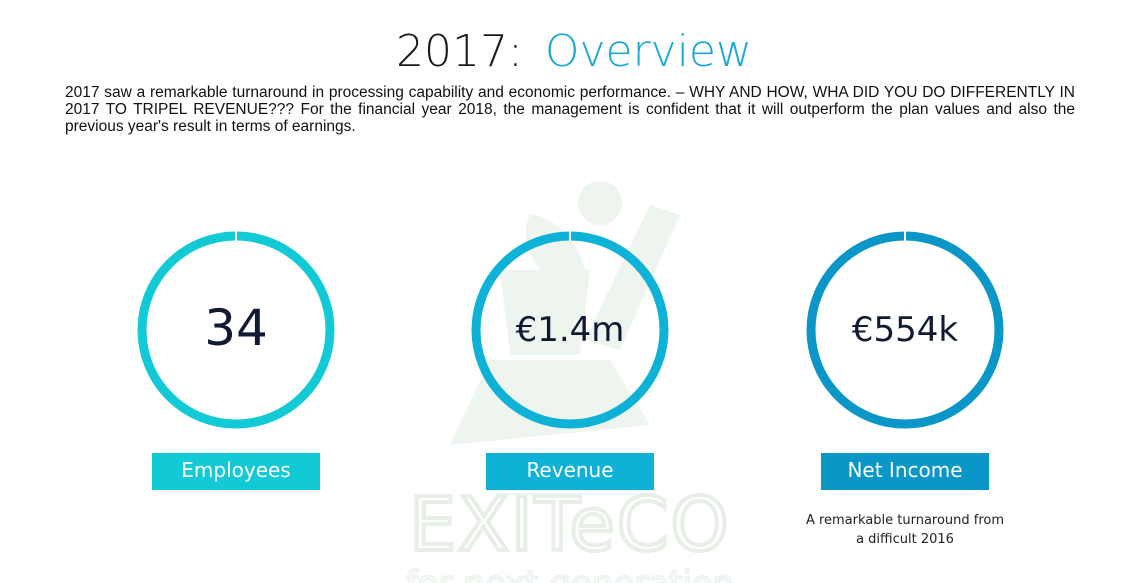 This screenshot has height=583, width=1148. What do you see at coordinates (236, 471) in the screenshot?
I see `employees-label: Employees` at bounding box center [236, 471].